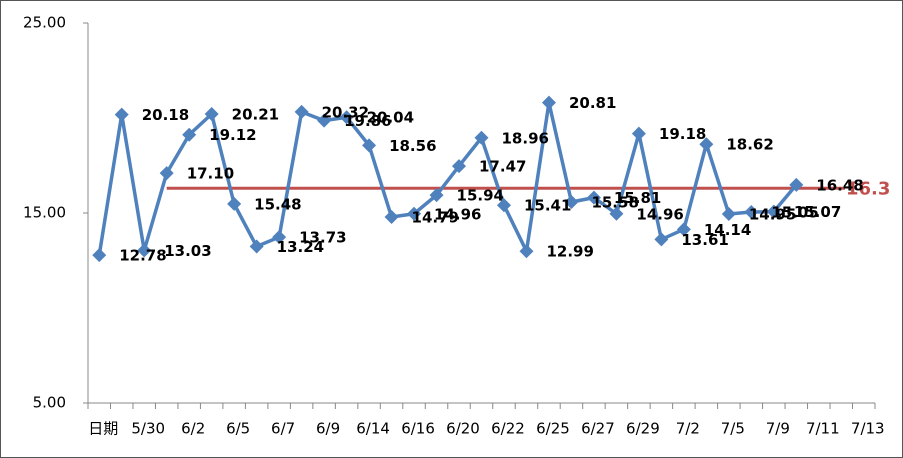 The width and height of the screenshot is (903, 458). What do you see at coordinates (749, 145) in the screenshot?
I see `value-label: 18.62` at bounding box center [749, 145].